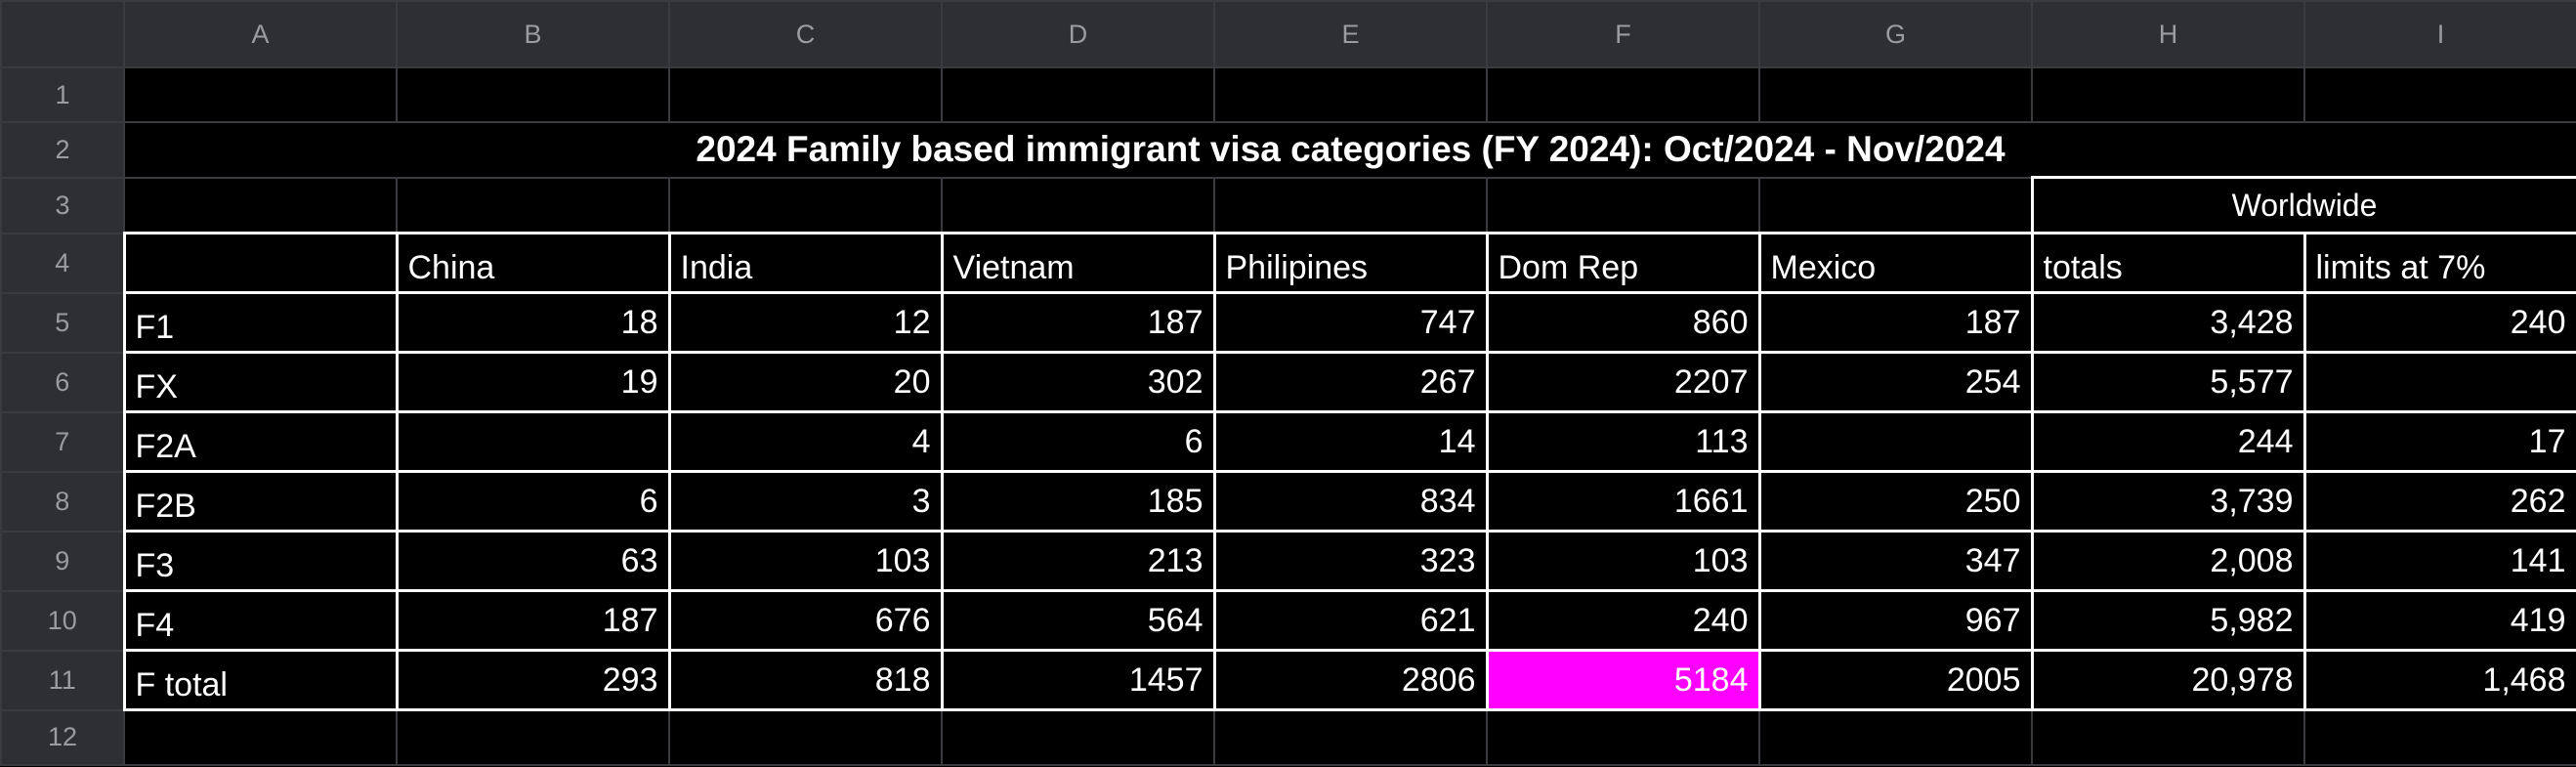 This screenshot has width=2576, height=767. What do you see at coordinates (1623, 382) in the screenshot?
I see `data-cell: 2207` at bounding box center [1623, 382].